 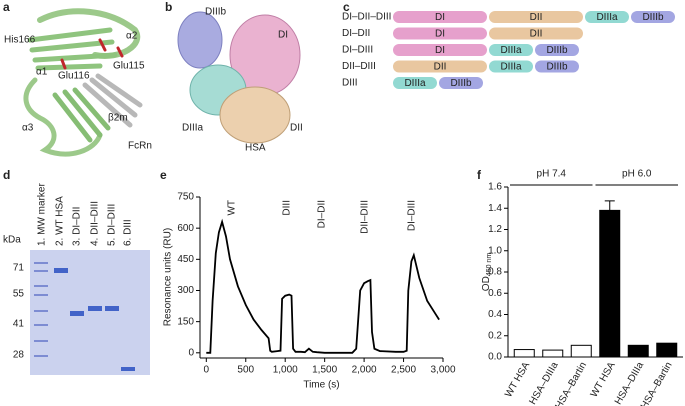 I want to click on lane-label: 6. DIII, so click(x=128, y=232).